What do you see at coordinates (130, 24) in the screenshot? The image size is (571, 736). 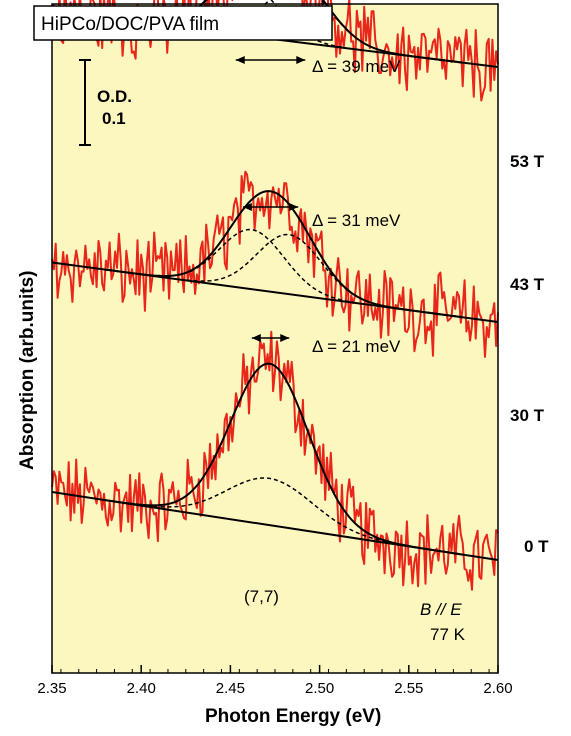 I see `chart-title: HiPCo/DOC/PVA film` at bounding box center [130, 24].